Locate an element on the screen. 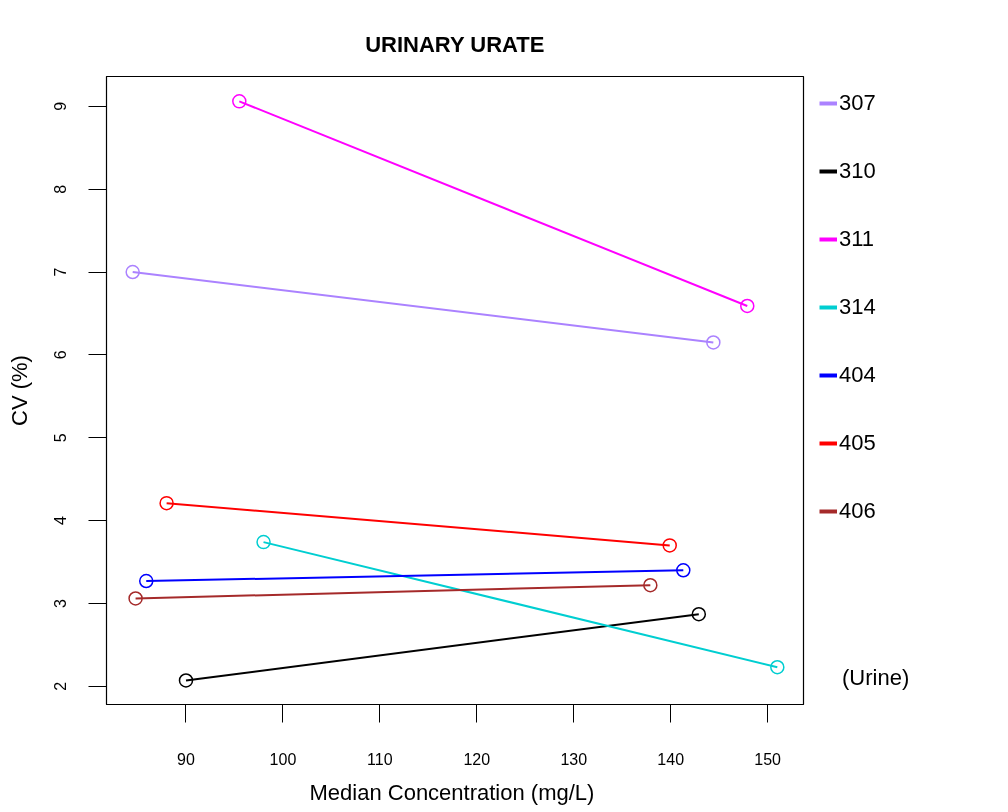 Image resolution: width=1008 pixels, height=812 pixels. x-tick-label: 140 is located at coordinates (671, 759).